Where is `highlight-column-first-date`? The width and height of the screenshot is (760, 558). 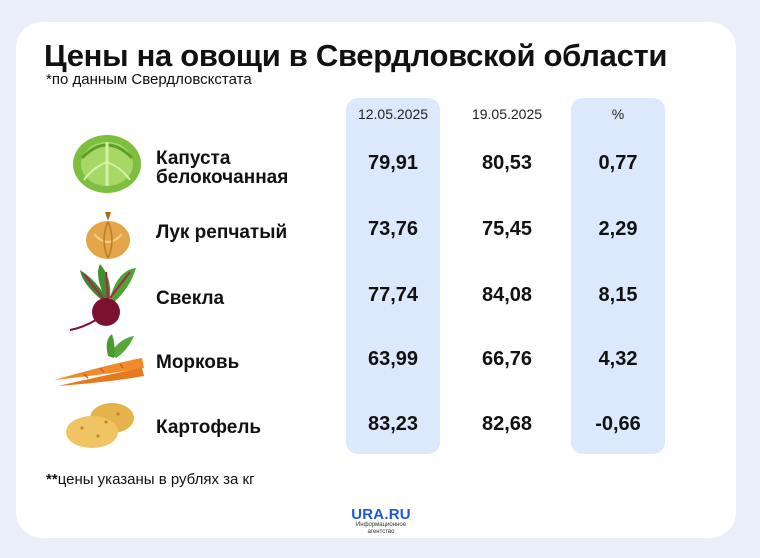 highlight-column-first-date is located at coordinates (393, 276).